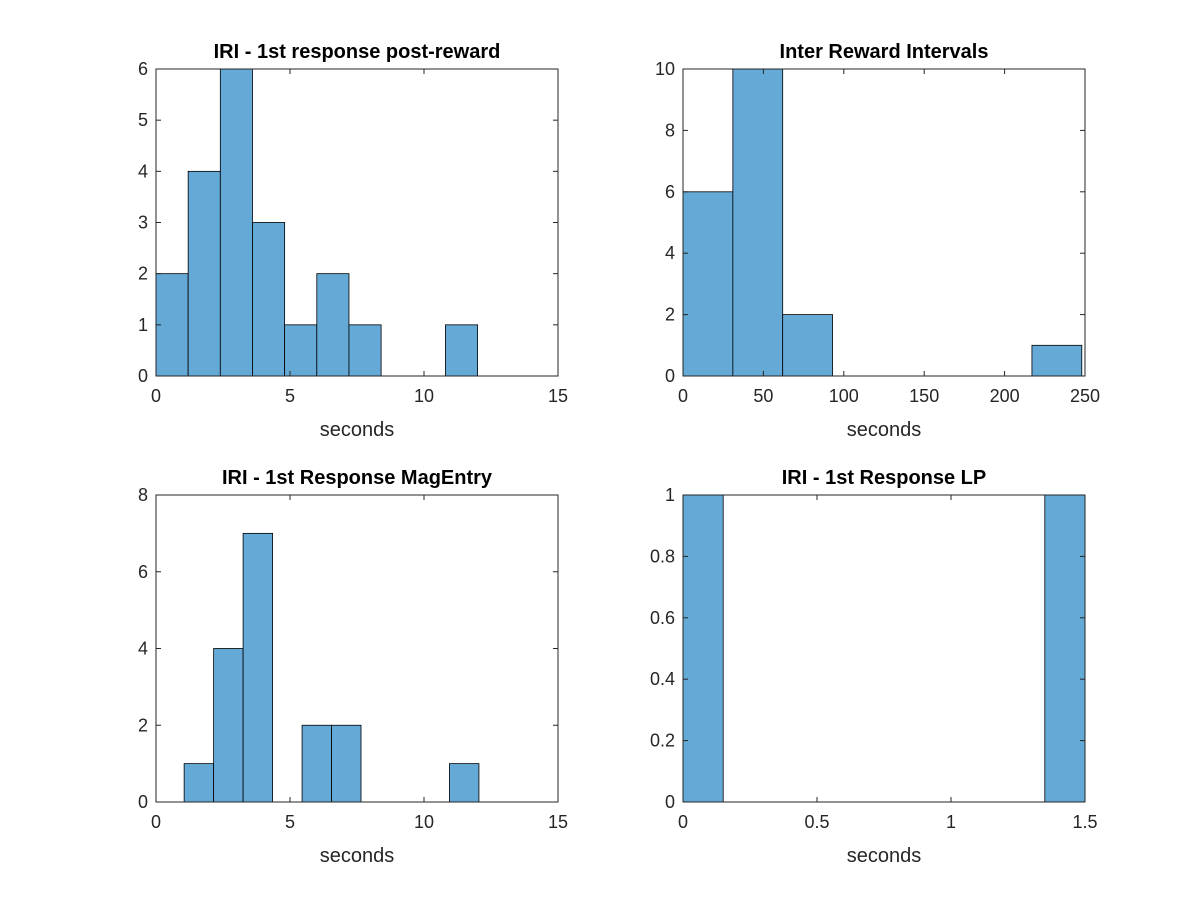 The width and height of the screenshot is (1200, 900). What do you see at coordinates (816, 822) in the screenshot?
I see `x-tick-label: 0.5` at bounding box center [816, 822].